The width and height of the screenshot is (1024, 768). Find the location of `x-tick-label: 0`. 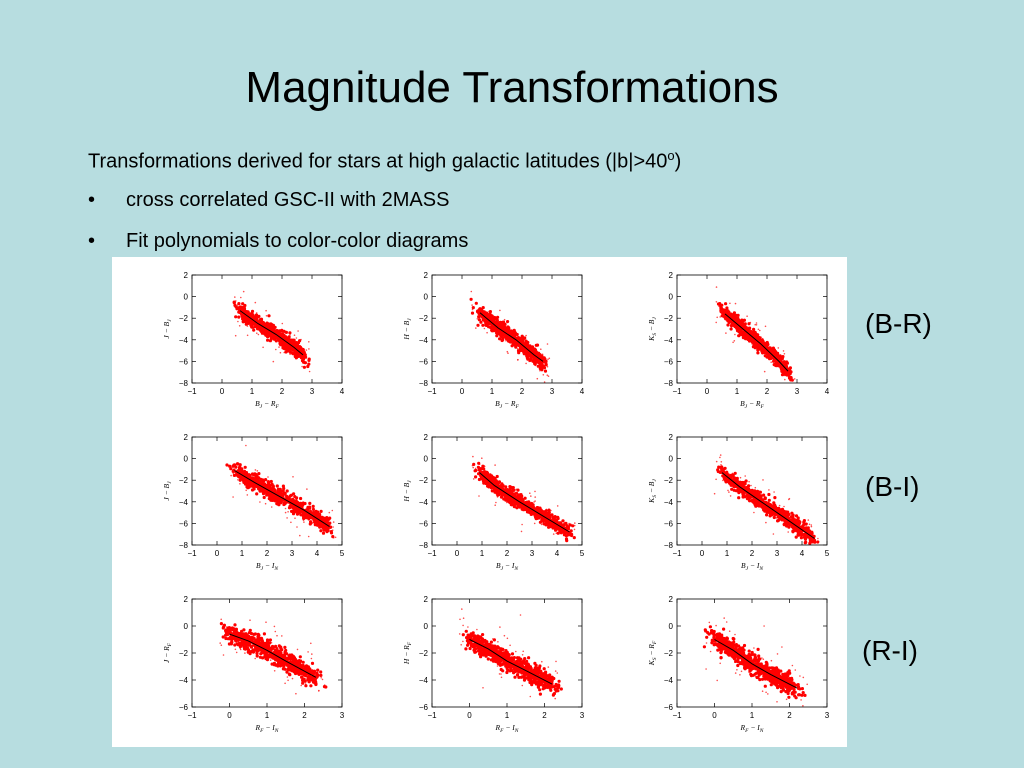

x-tick-label: 0 is located at coordinates (702, 553).